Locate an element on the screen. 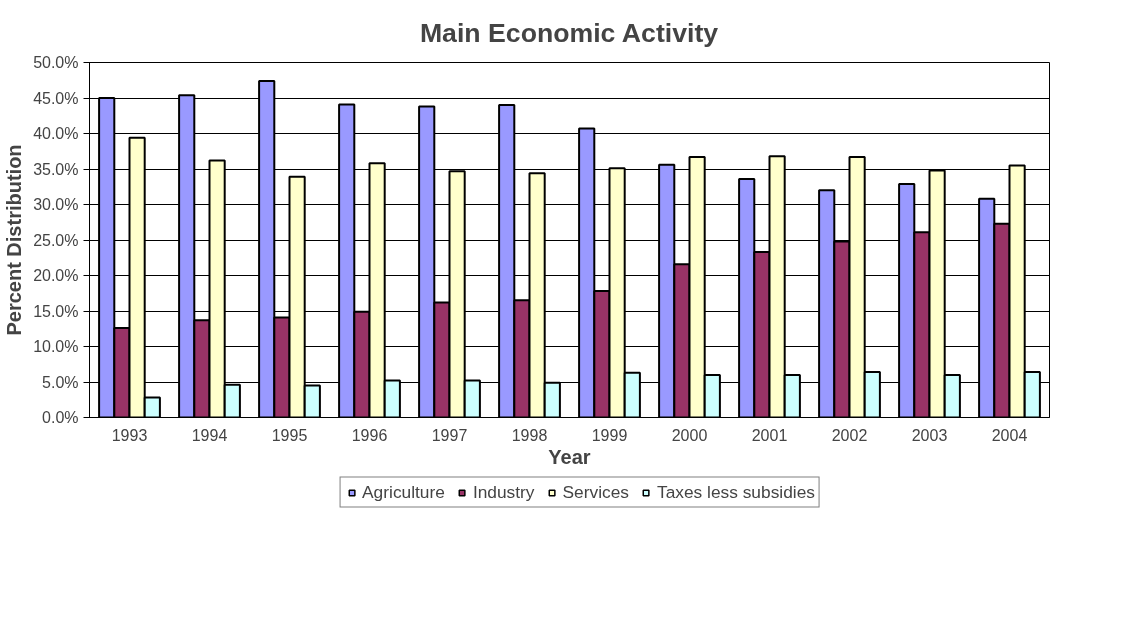 This screenshot has width=1132, height=617. x-axis-title: Year is located at coordinates (569, 456).